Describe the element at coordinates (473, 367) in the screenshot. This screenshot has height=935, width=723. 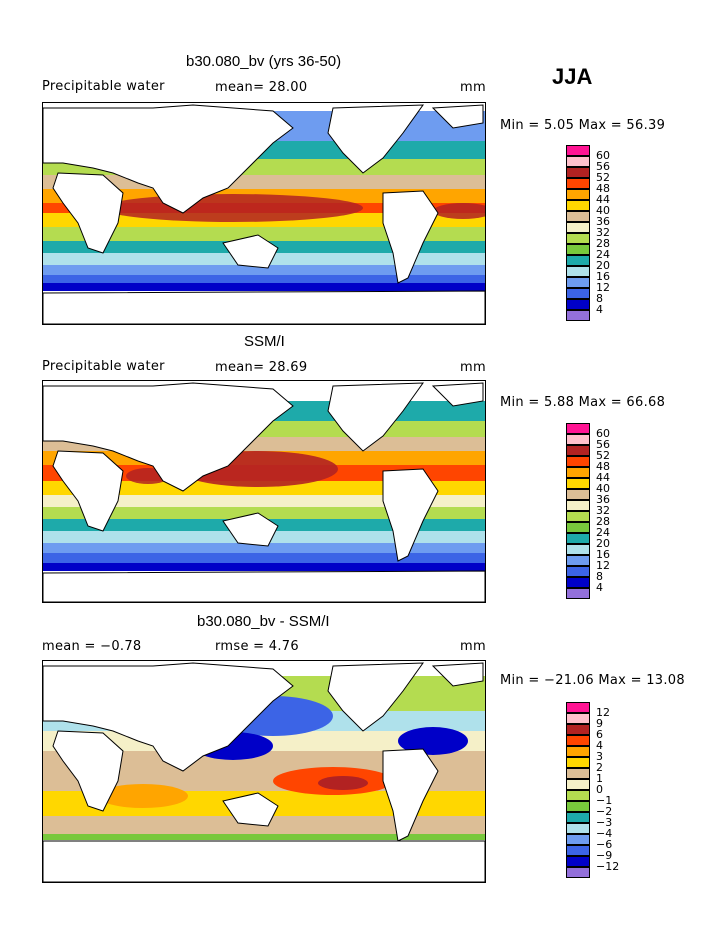
I see `panel-2-unit-label: mm` at that location.